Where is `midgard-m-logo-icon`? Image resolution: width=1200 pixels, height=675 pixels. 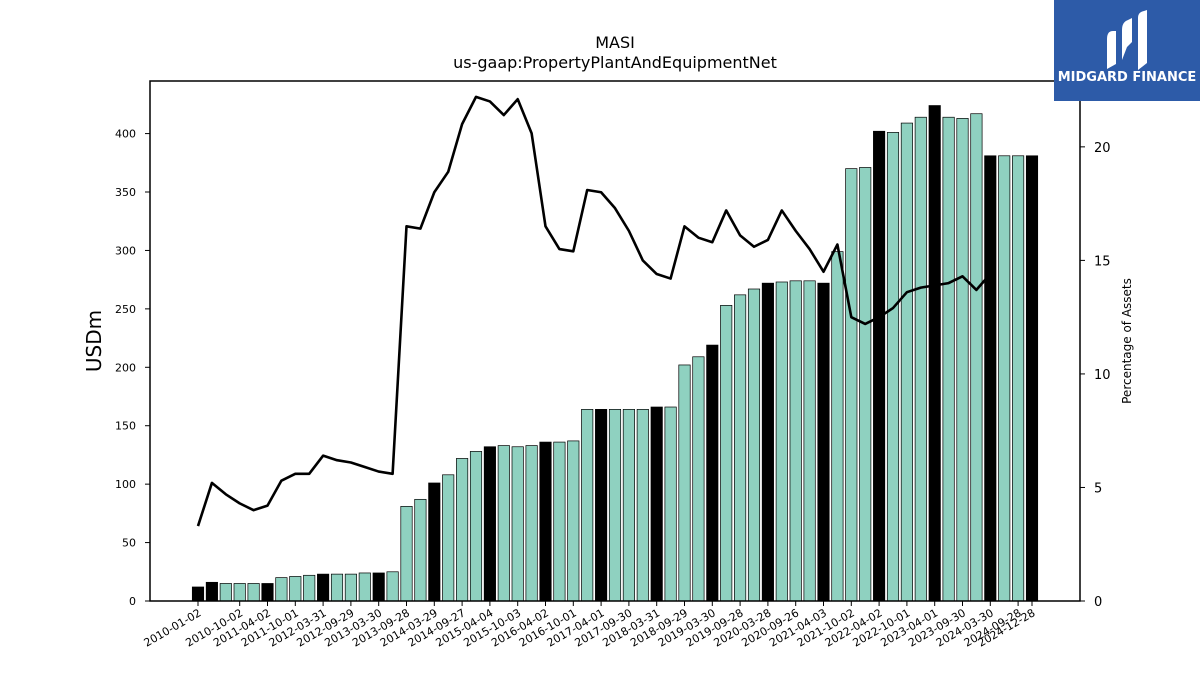
midgard-m-logo-icon is located at coordinates (1127, 40).